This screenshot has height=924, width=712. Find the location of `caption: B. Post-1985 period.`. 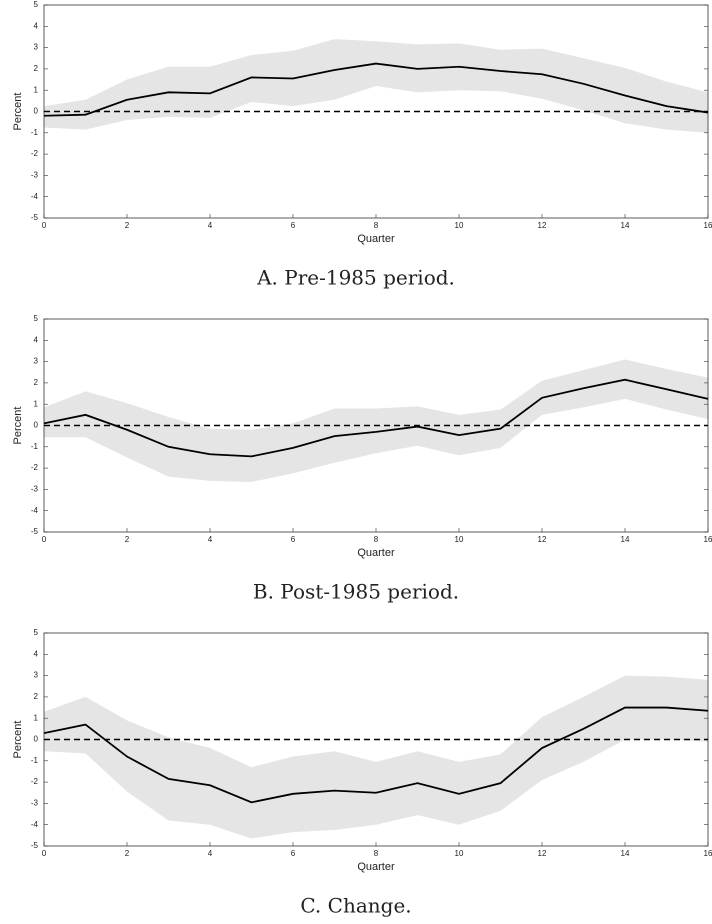

caption: B. Post-1985 period. is located at coordinates (356, 592).